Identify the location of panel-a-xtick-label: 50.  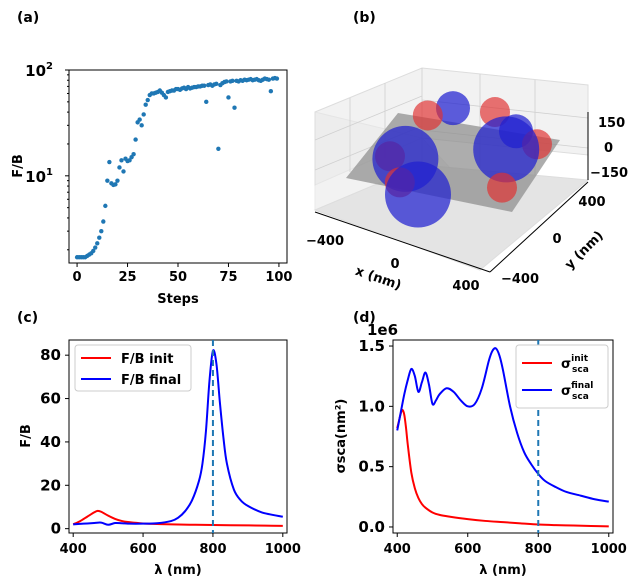
(178, 277).